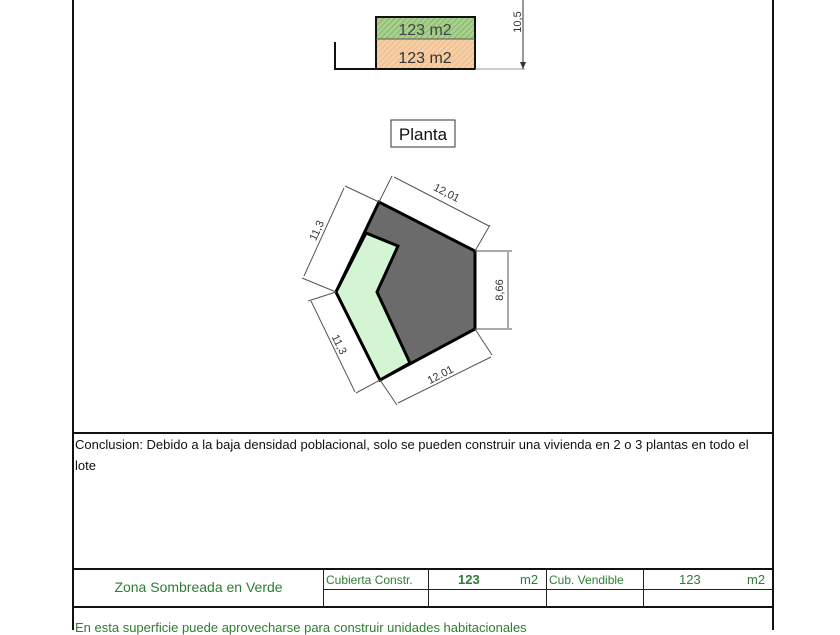 This screenshot has width=840, height=635. I want to click on orange-area-block, so click(425, 54).